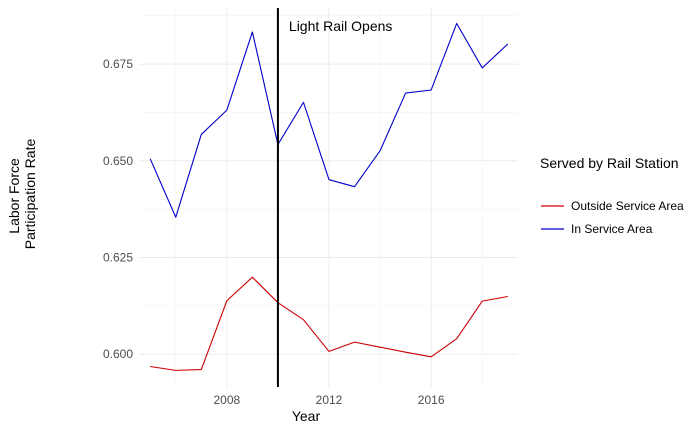 The image size is (700, 432). What do you see at coordinates (226, 400) in the screenshot?
I see `x-tick-label: 2008` at bounding box center [226, 400].